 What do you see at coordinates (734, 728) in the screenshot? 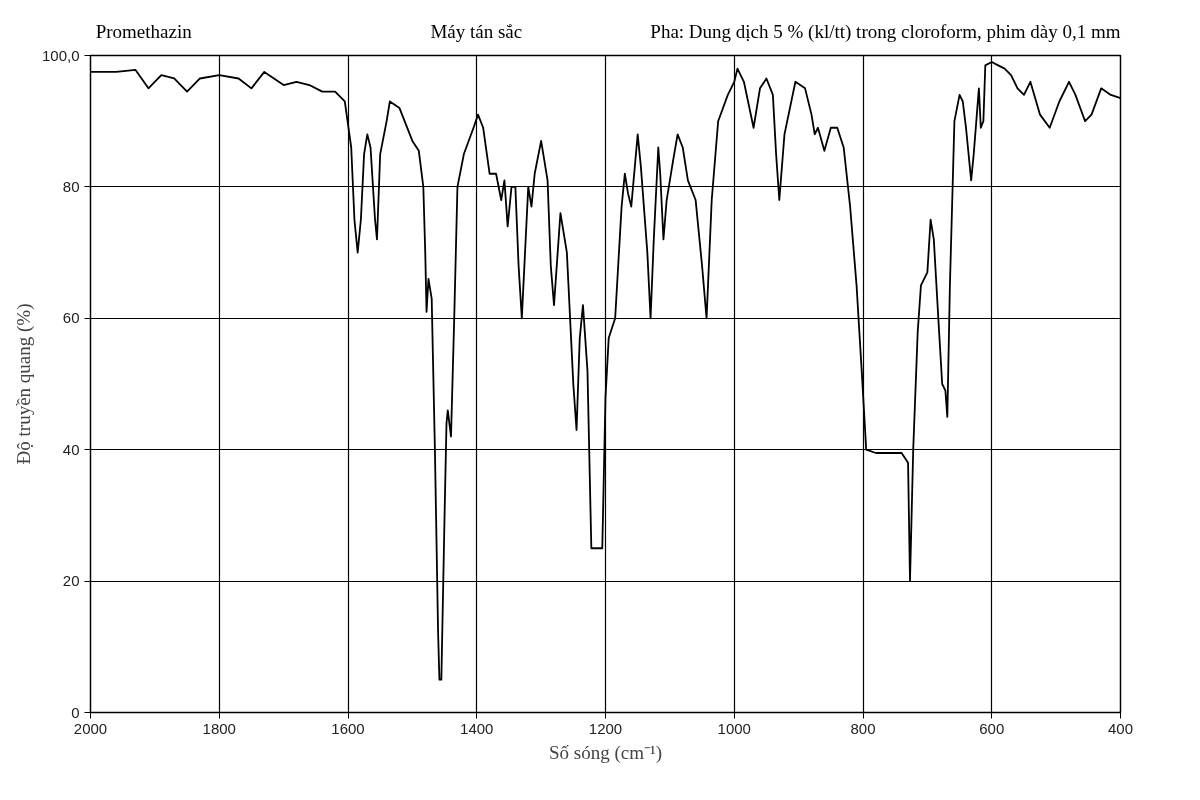
I see `x-tick-label: 1000` at bounding box center [734, 728].